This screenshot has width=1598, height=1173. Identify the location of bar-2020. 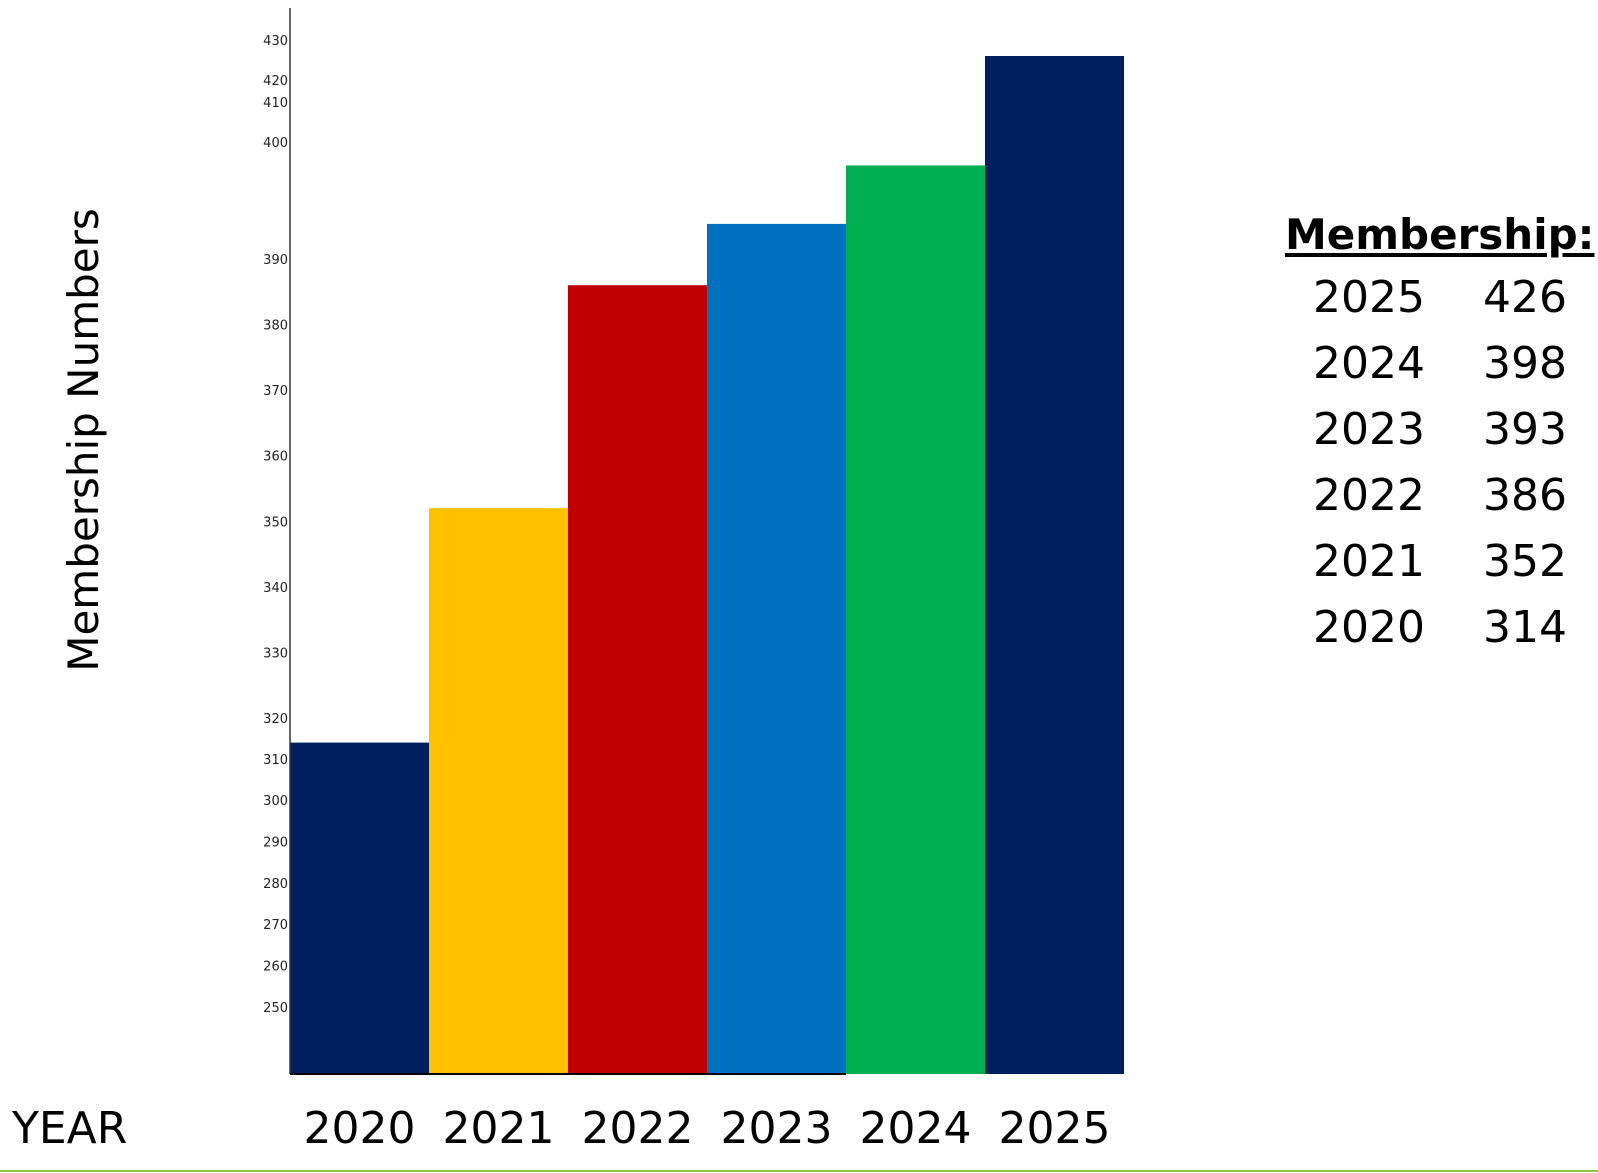
(359, 908).